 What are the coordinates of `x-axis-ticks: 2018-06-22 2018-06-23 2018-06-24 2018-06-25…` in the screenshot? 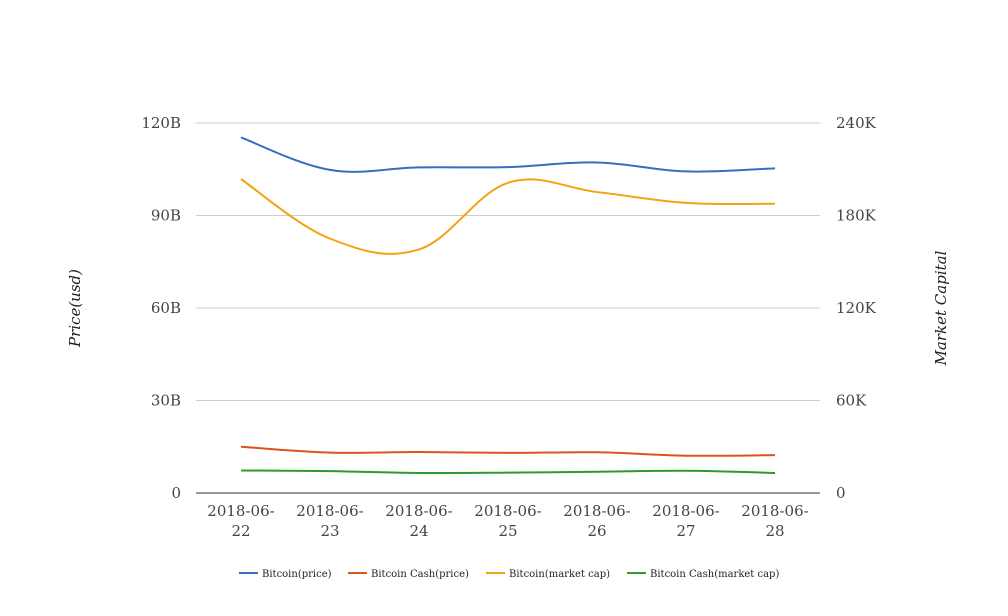 It's located at (507, 521).